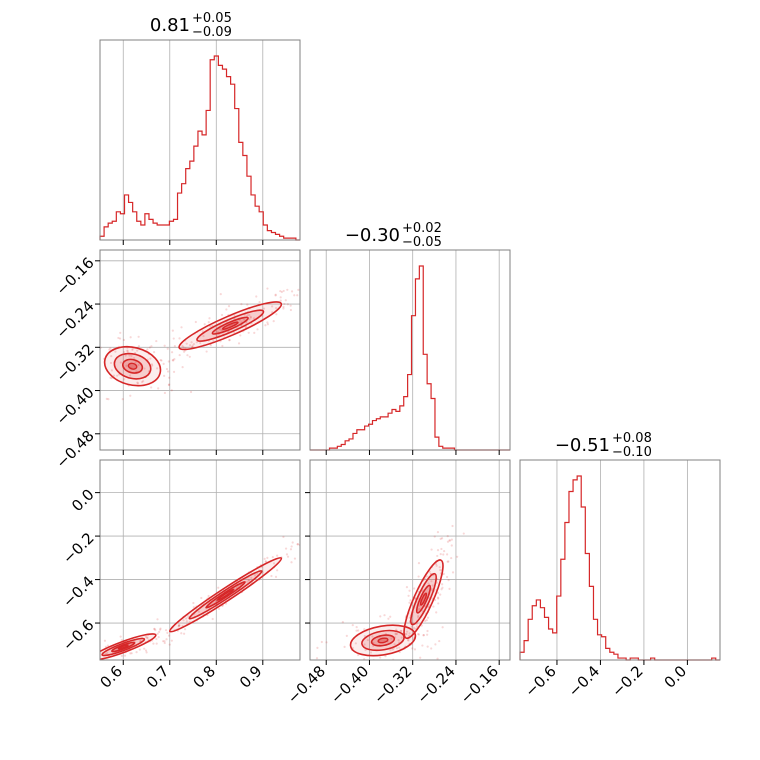  I want to click on x-tick-label: −0.2, so click(627, 681).